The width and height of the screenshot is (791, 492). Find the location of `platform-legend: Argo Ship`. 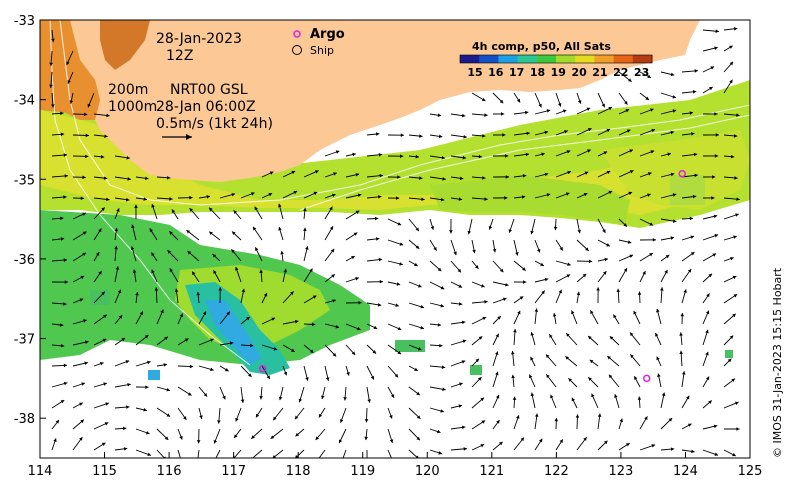

platform-legend: Argo Ship is located at coordinates (318, 42).